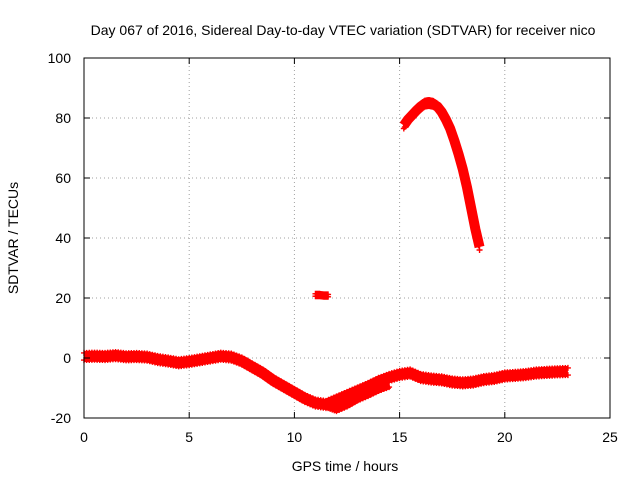  What do you see at coordinates (63, 298) in the screenshot?
I see `y-tick-label: 20` at bounding box center [63, 298].